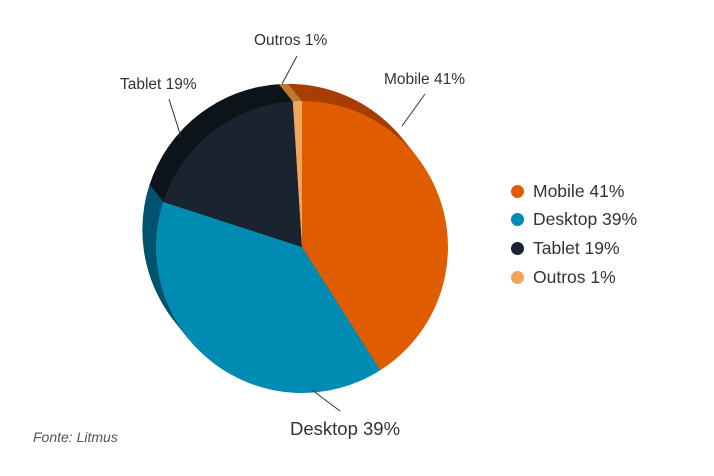  Describe the element at coordinates (517, 191) in the screenshot. I see `legend-swatch-mobile` at that location.